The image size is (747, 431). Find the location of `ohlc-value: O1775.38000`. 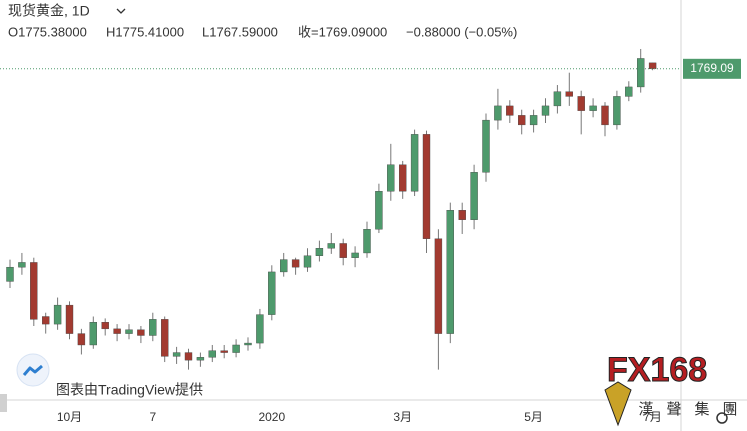

ohlc-value: O1775.38000 is located at coordinates (47, 31).